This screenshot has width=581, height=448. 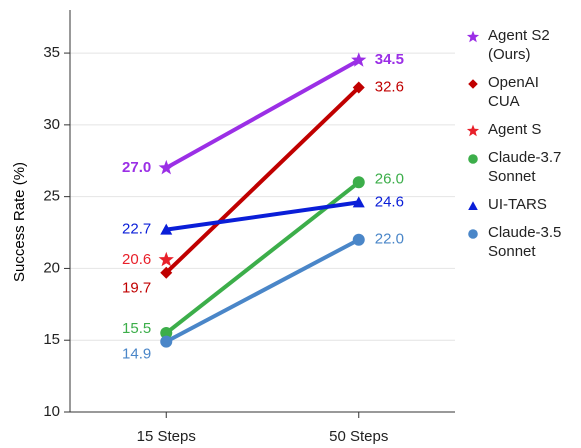 What do you see at coordinates (51, 267) in the screenshot?
I see `y-tick-label: 20` at bounding box center [51, 267].